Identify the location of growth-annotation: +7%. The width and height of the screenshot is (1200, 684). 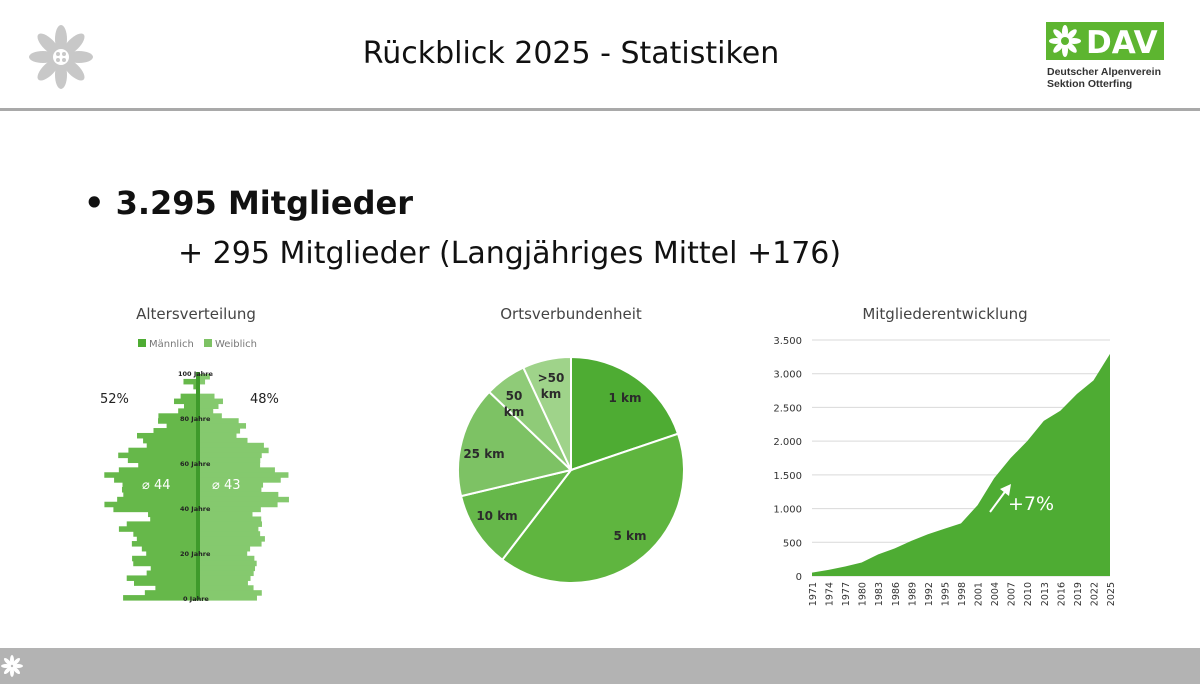
(1031, 504).